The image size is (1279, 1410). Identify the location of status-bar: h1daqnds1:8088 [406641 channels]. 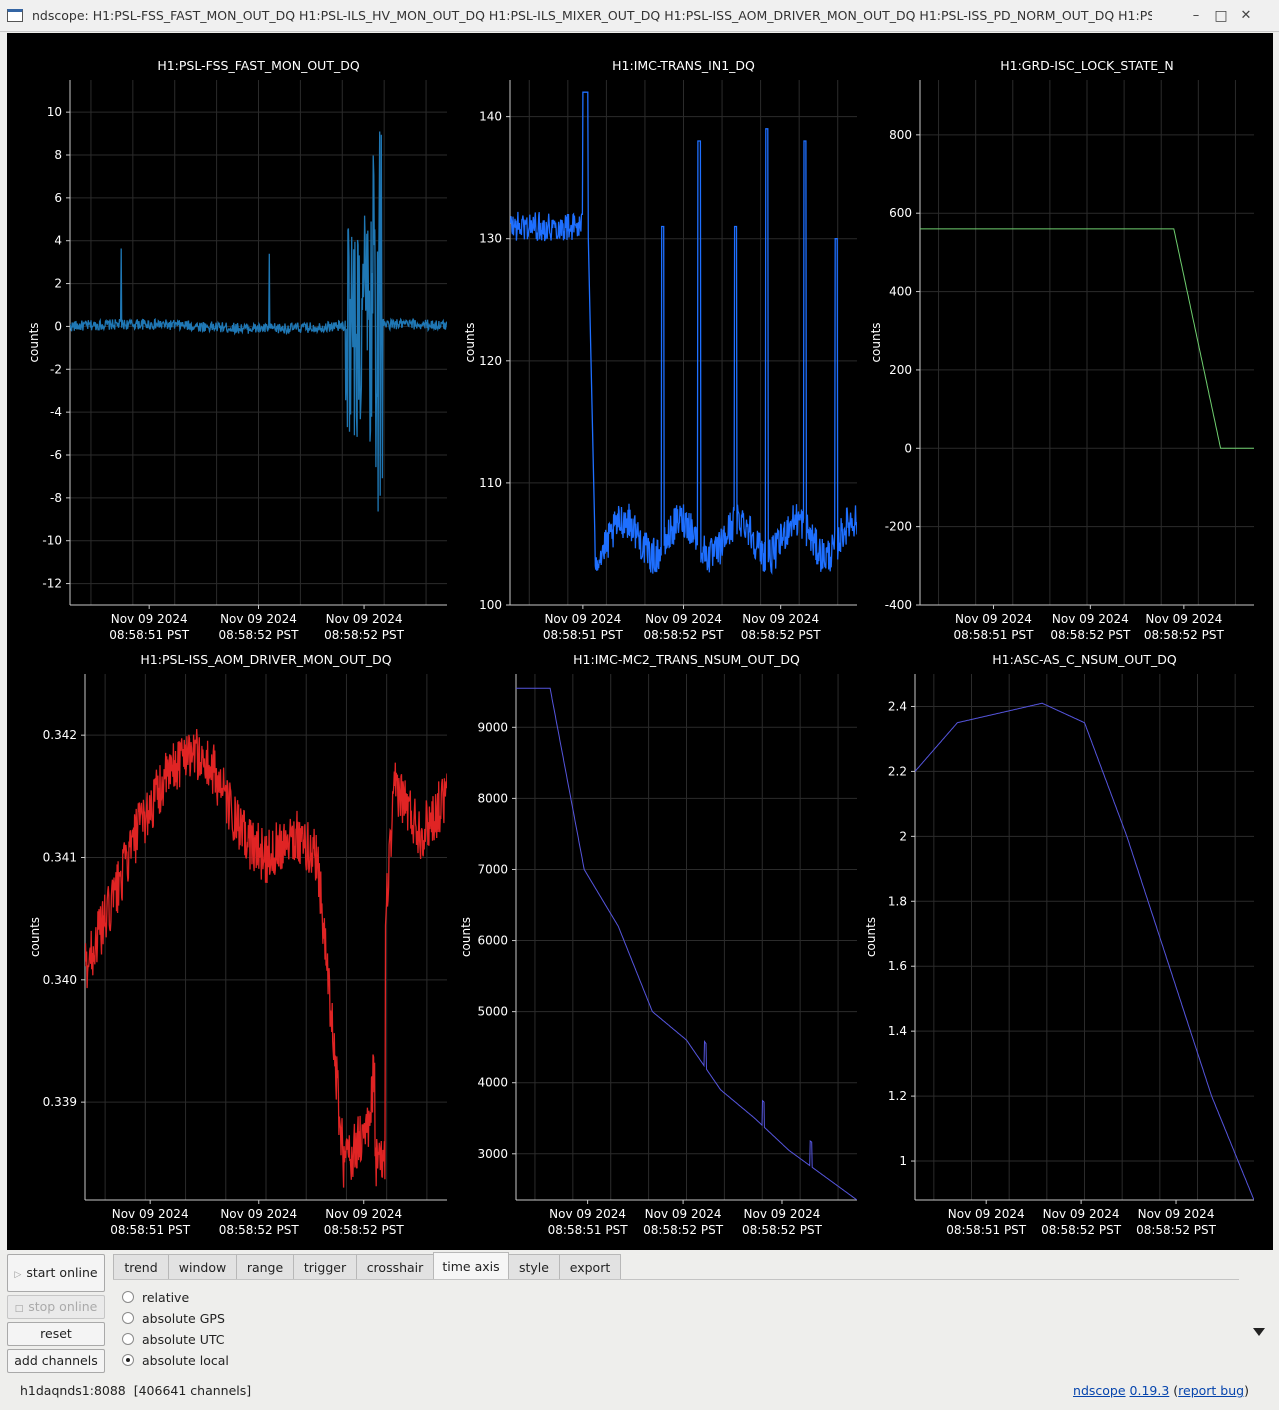
(135, 1390).